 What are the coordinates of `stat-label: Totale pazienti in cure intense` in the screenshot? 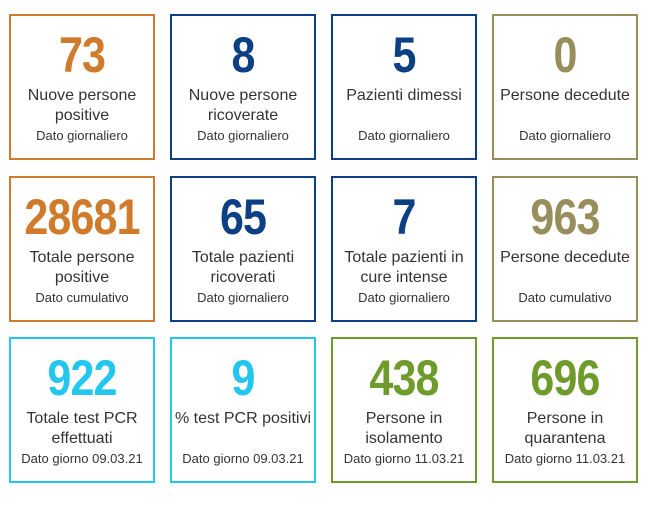 It's located at (404, 267).